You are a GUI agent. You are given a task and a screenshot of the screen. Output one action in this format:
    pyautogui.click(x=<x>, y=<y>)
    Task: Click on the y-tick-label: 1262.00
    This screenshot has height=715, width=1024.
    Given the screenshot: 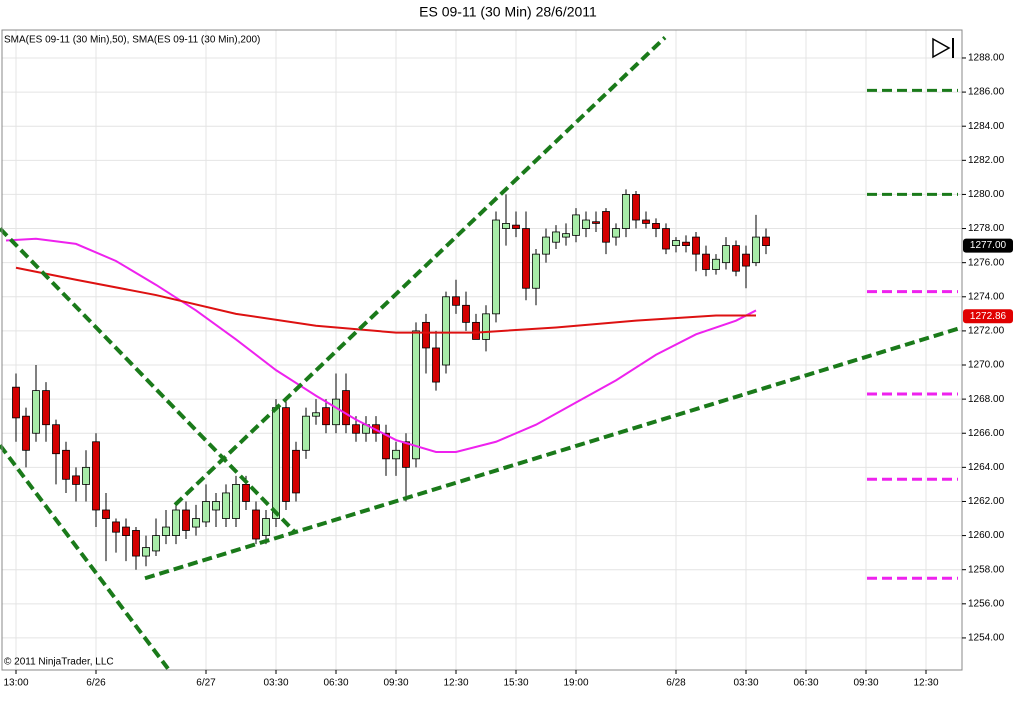 What is the action you would take?
    pyautogui.click(x=986, y=501)
    